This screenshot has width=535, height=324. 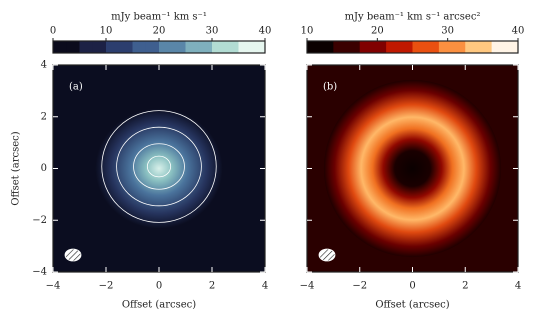 I want to click on y-tick-label: −4, so click(x=39, y=272).